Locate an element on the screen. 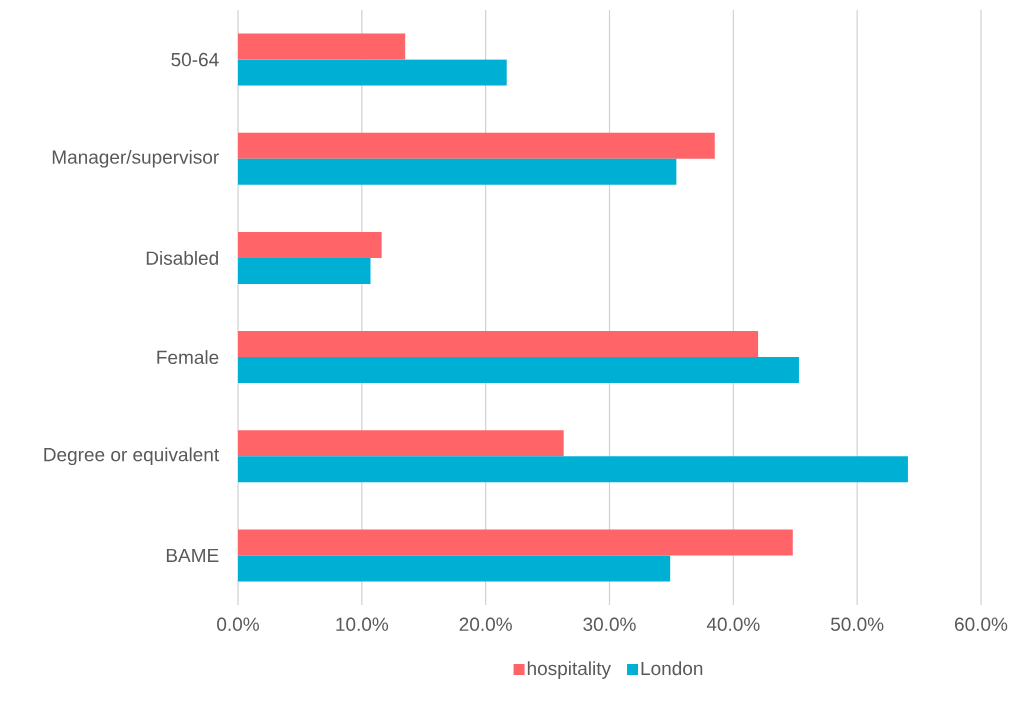 This screenshot has height=709, width=1015. y-tick-label: Degree or equivalent is located at coordinates (132, 456).